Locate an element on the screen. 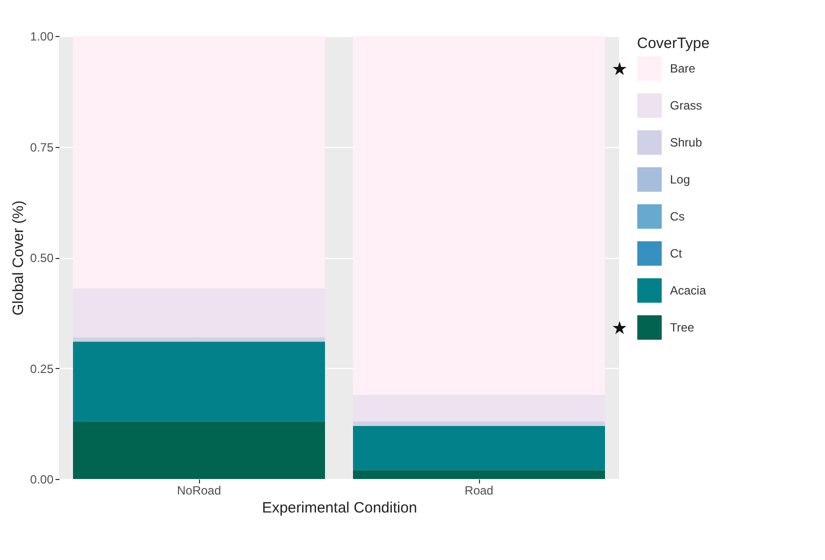 The width and height of the screenshot is (825, 560). x-axis-title: Experimental Condition is located at coordinates (340, 508).